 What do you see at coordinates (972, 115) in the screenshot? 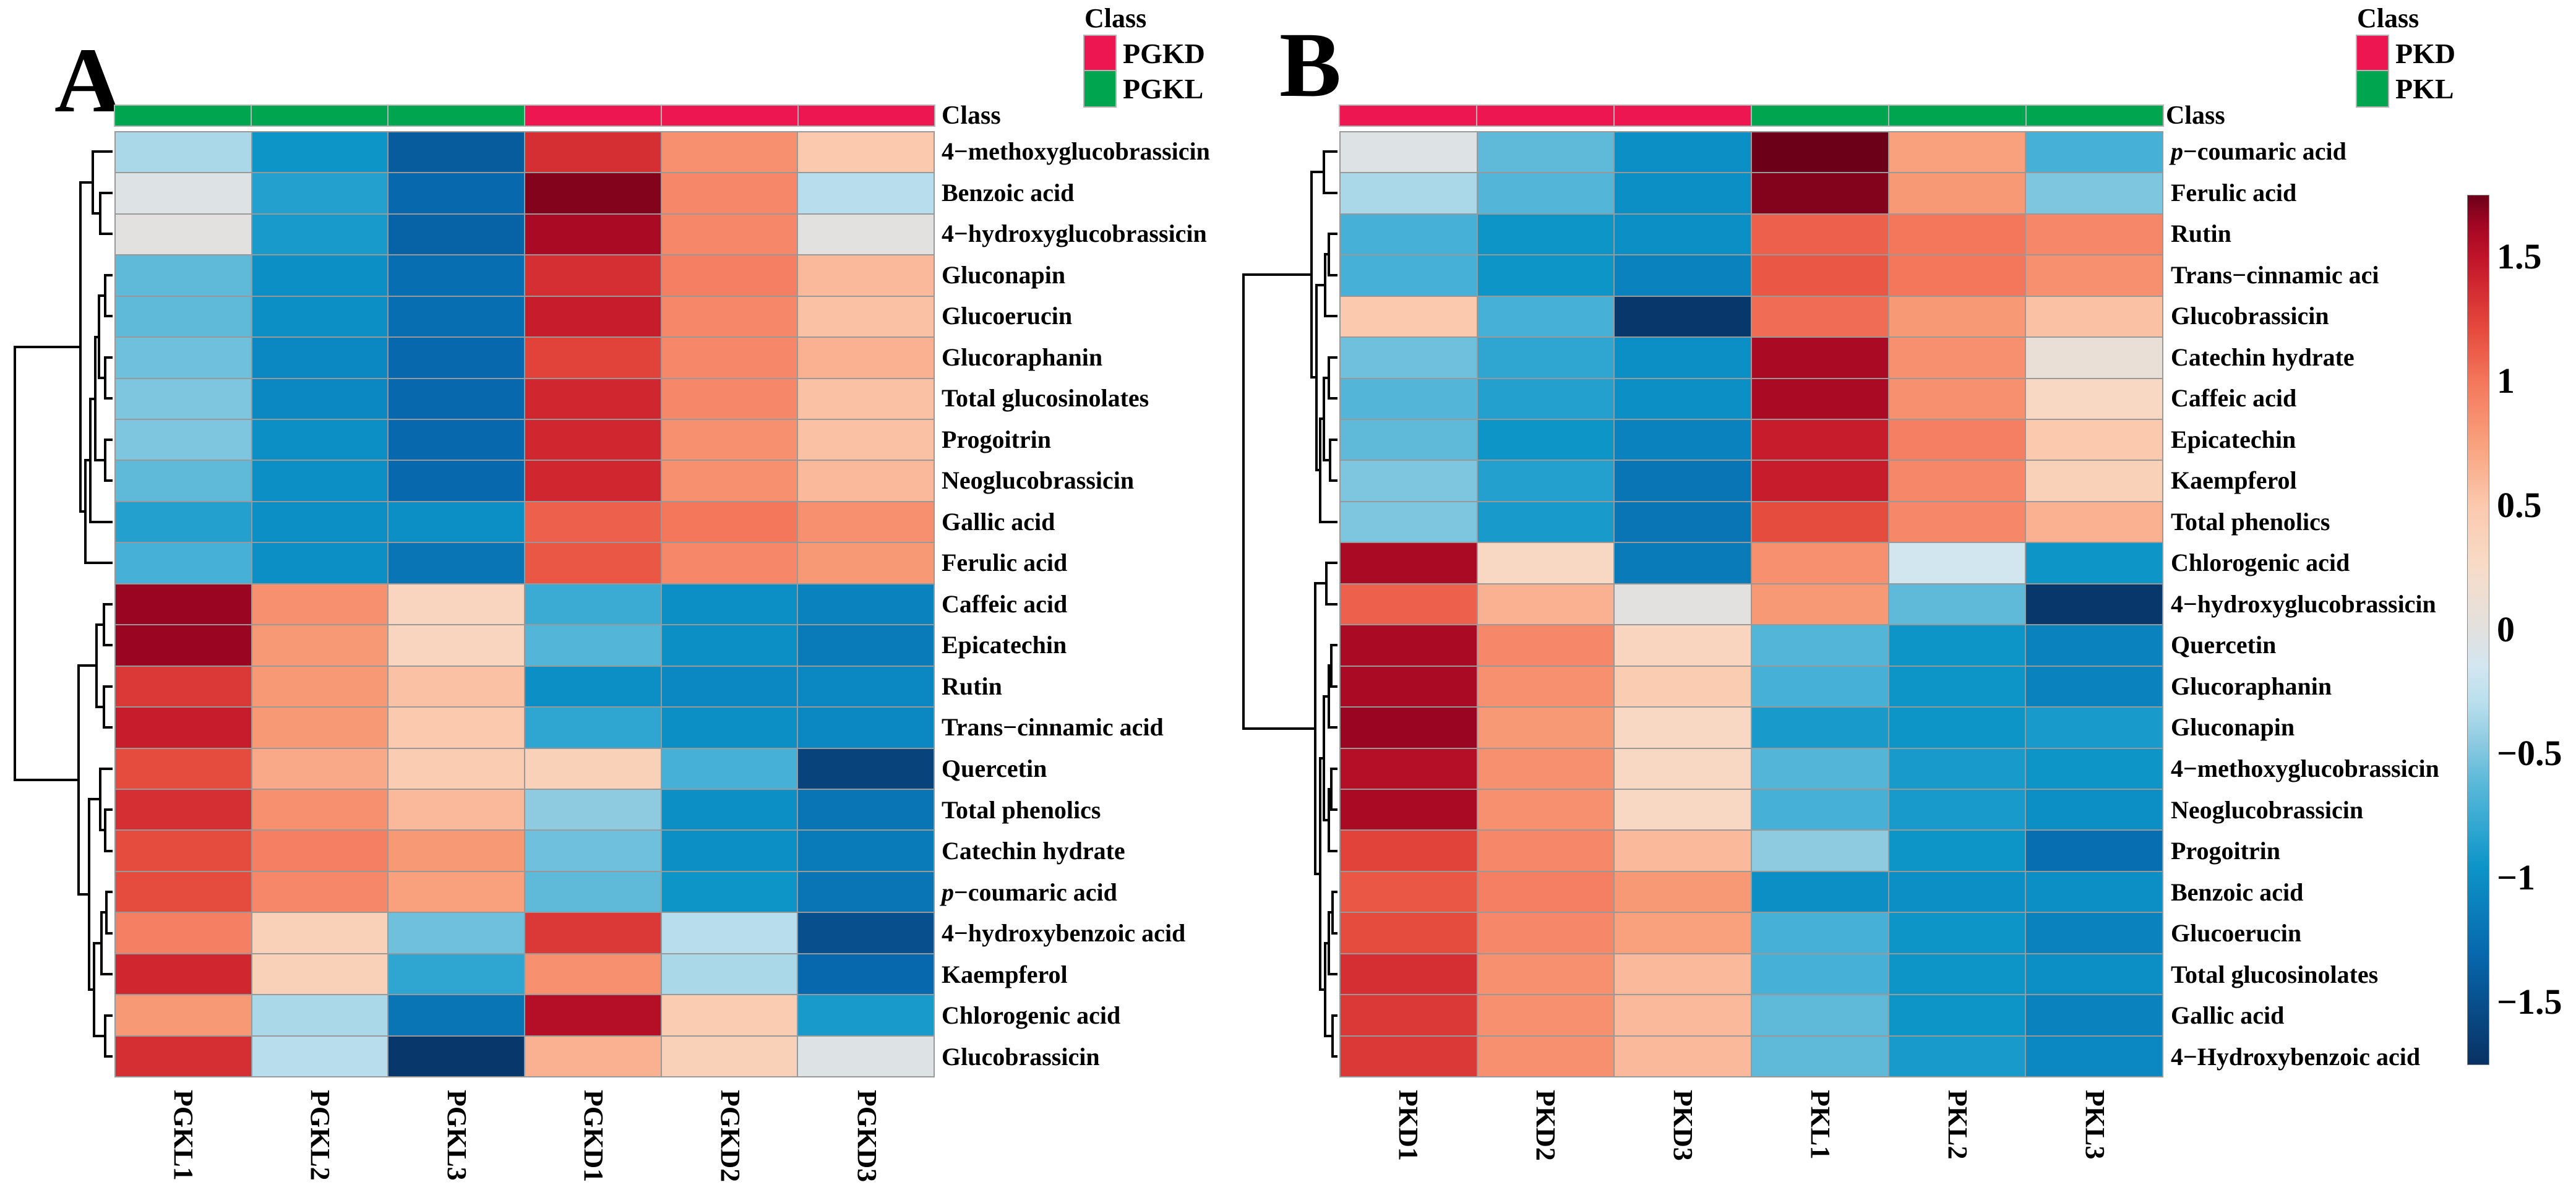
I see `class-bar-label: Class` at bounding box center [972, 115].